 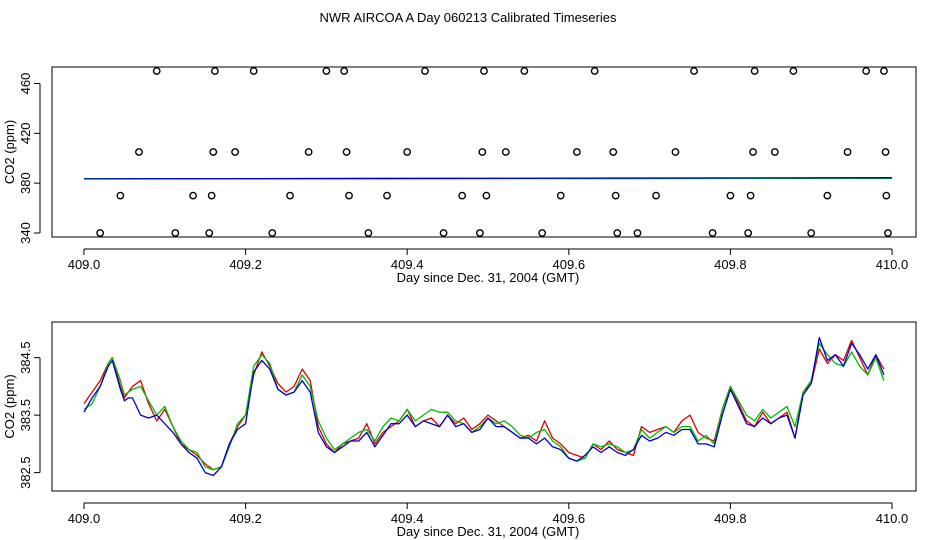 I want to click on y-tick-label: 382.5, so click(x=25, y=472).